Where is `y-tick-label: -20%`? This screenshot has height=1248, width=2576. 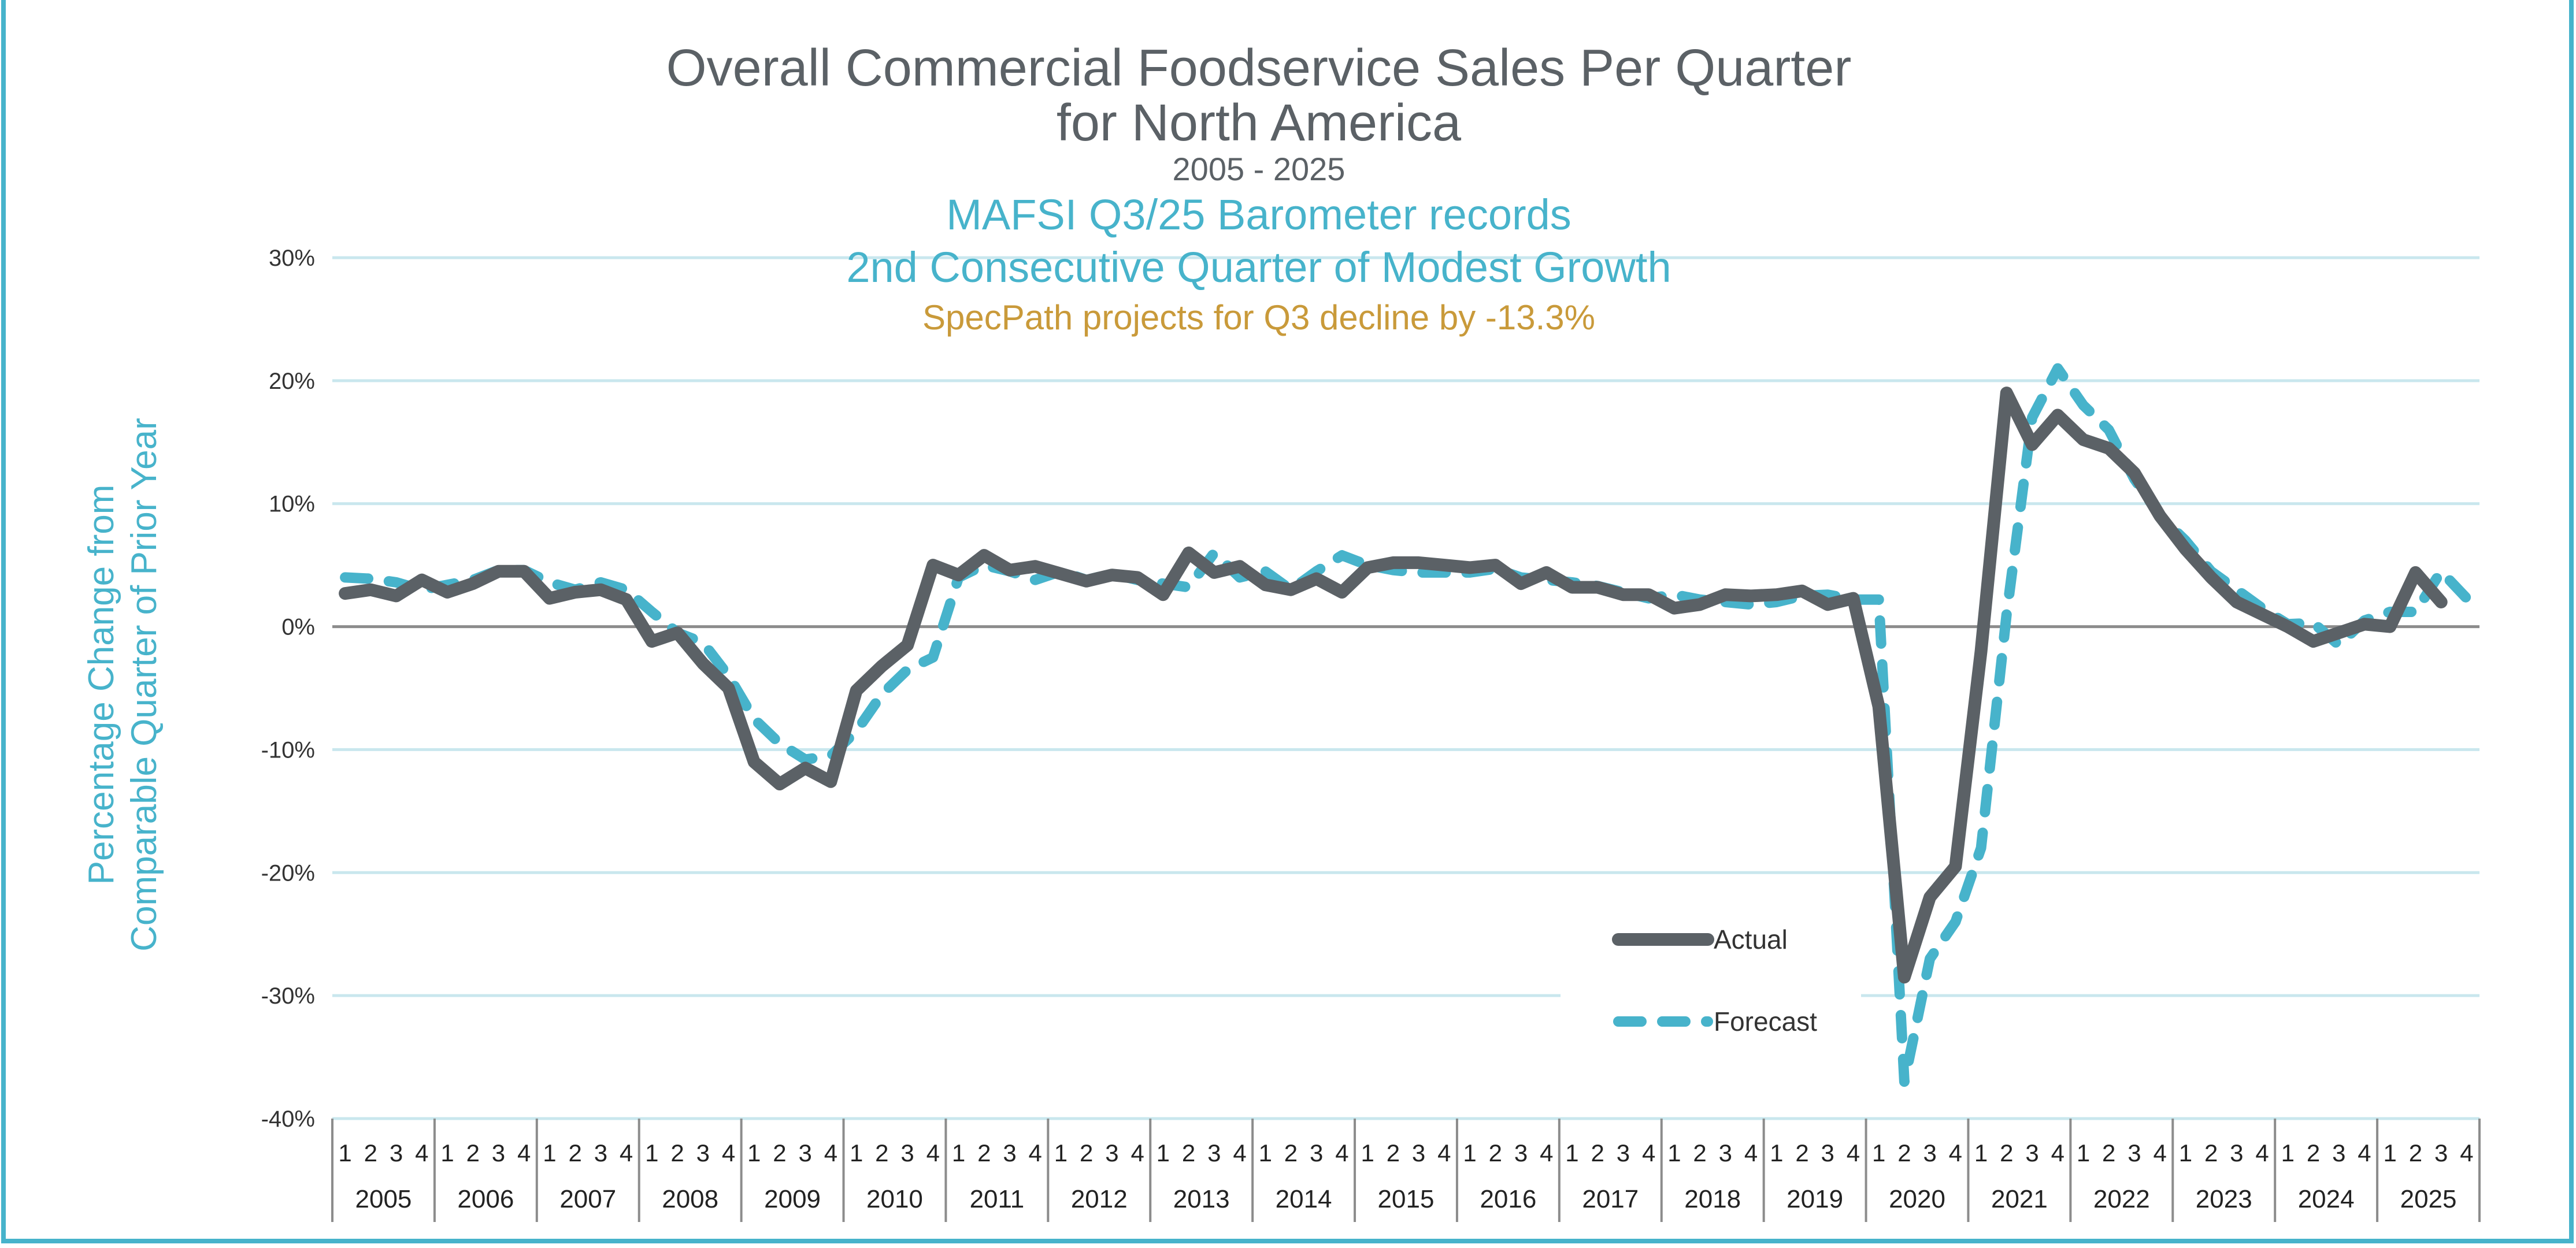
y-tick-label: -20% is located at coordinates (288, 873).